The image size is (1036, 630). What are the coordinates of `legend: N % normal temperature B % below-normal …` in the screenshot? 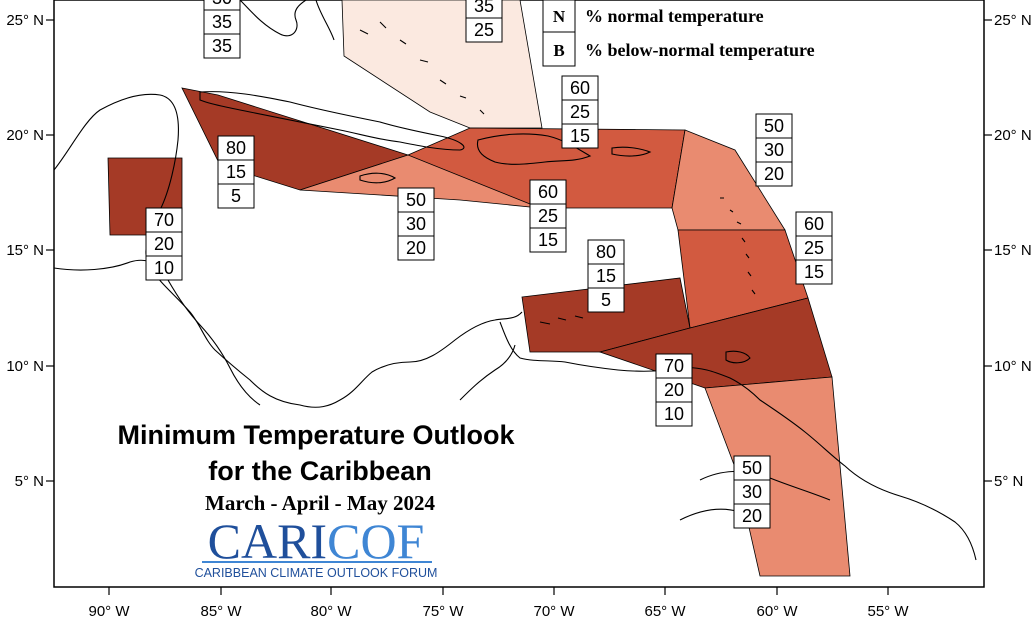 It's located at (678, 33).